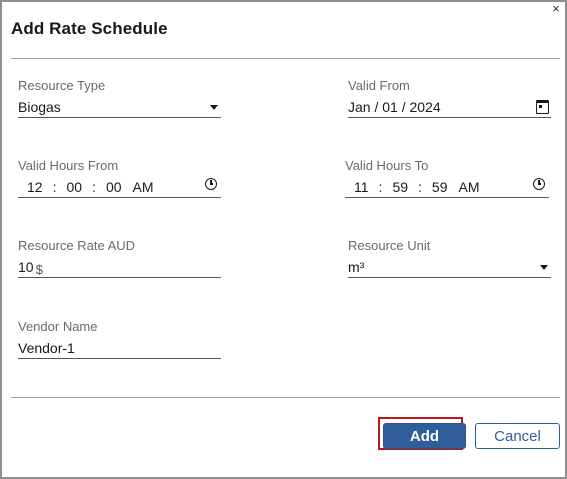 Image resolution: width=567 pixels, height=479 pixels. I want to click on resource-type-value: Biogas, so click(39, 107).